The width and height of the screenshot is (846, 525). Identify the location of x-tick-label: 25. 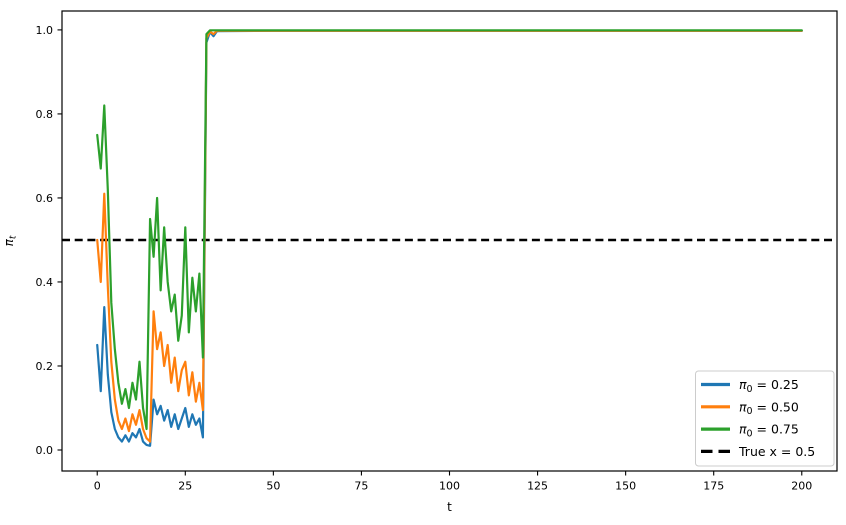
(185, 486).